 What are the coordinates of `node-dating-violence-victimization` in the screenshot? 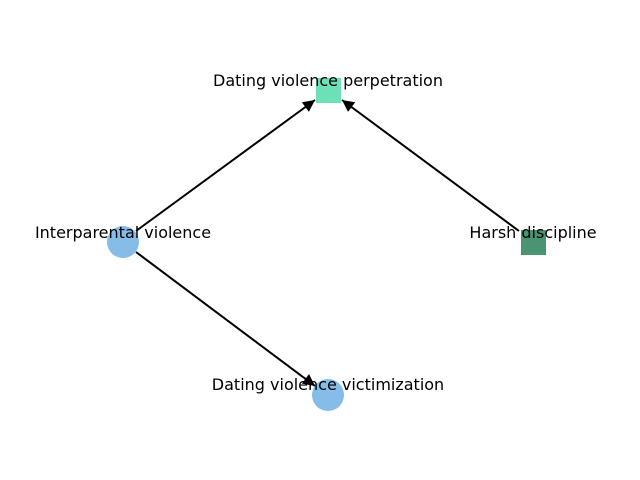 It's located at (328, 395).